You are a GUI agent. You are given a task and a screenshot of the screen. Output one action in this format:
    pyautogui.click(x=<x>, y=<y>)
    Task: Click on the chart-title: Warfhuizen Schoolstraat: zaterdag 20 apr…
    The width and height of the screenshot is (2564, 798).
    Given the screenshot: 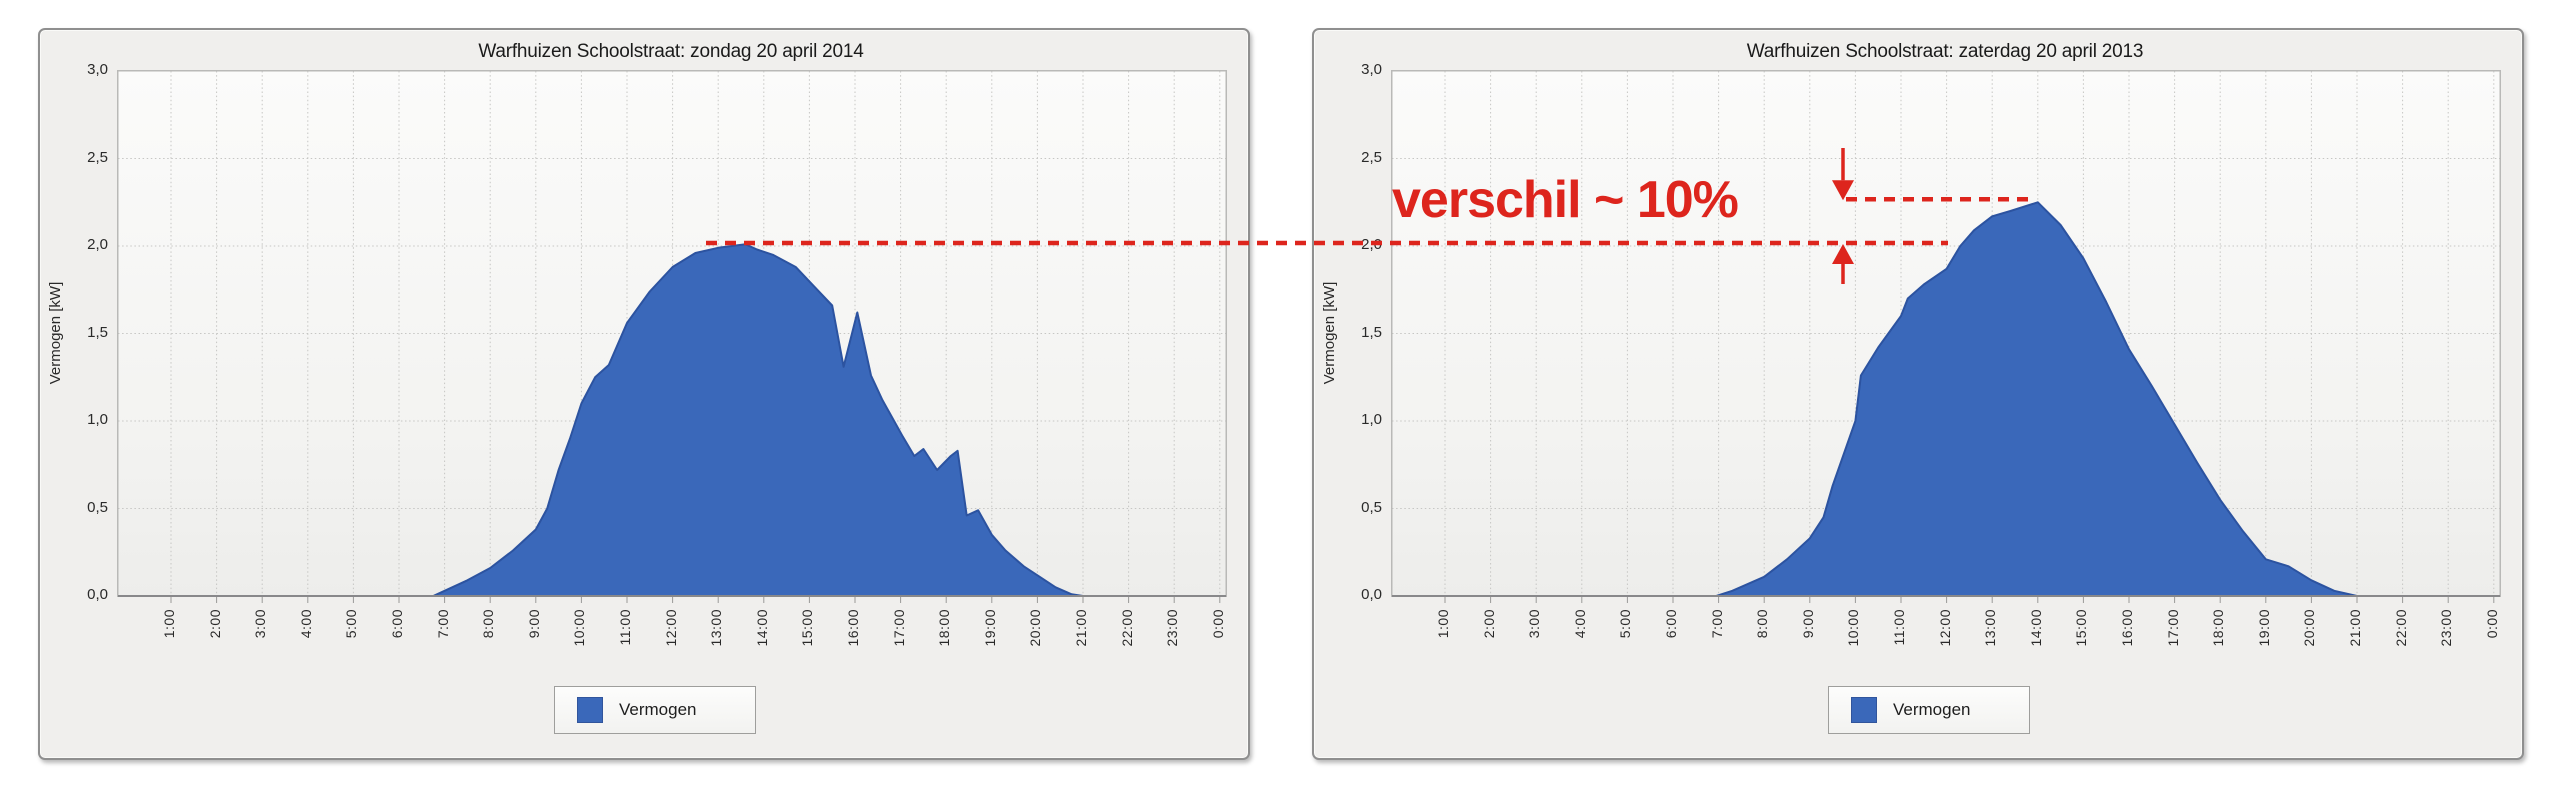 What is the action you would take?
    pyautogui.click(x=1945, y=51)
    